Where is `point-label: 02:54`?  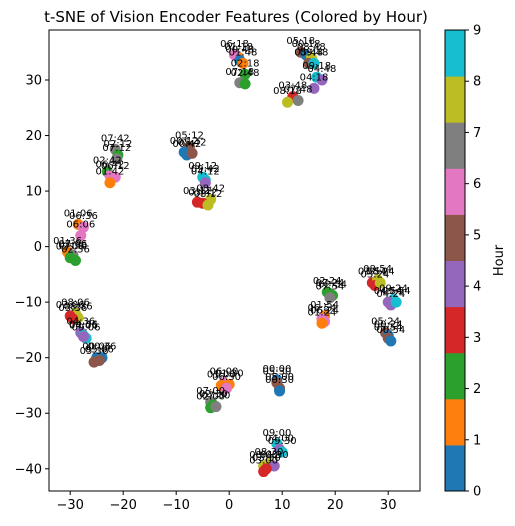
point-label: 02:54 is located at coordinates (332, 284).